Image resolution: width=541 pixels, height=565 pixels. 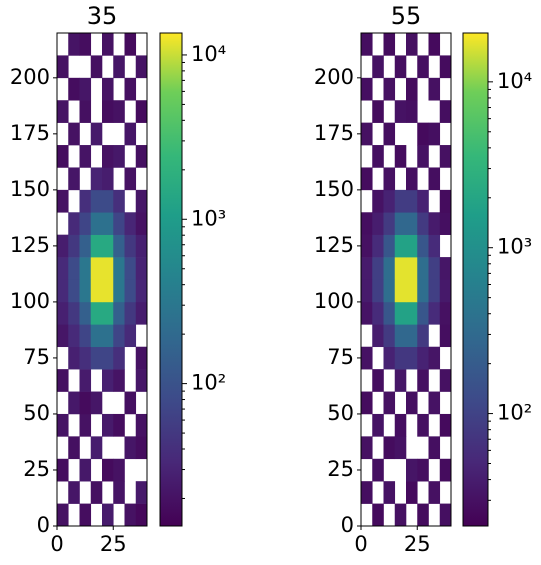 What do you see at coordinates (30, 189) in the screenshot?
I see `y-tick-label: 150` at bounding box center [30, 189].